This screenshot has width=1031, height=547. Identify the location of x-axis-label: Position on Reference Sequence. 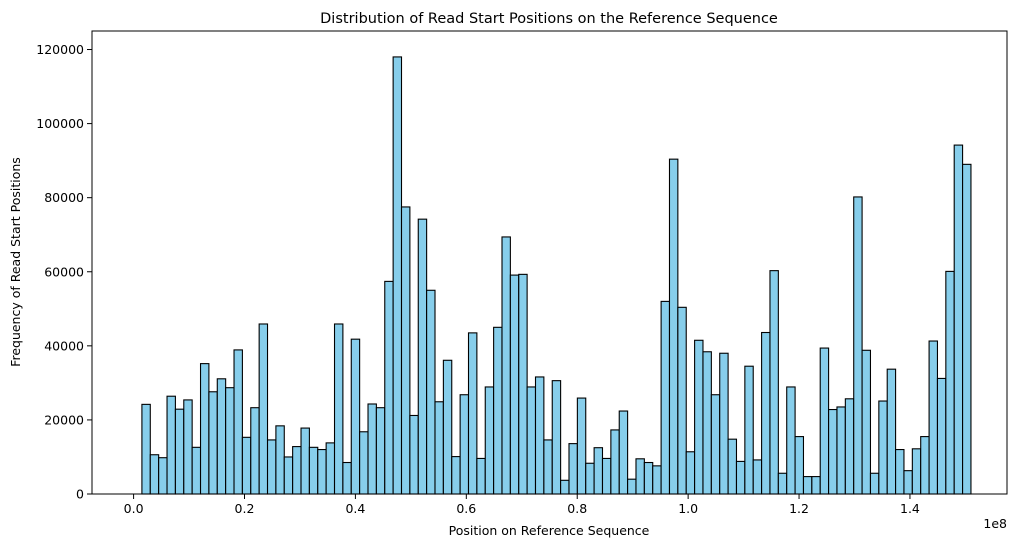
(549, 530).